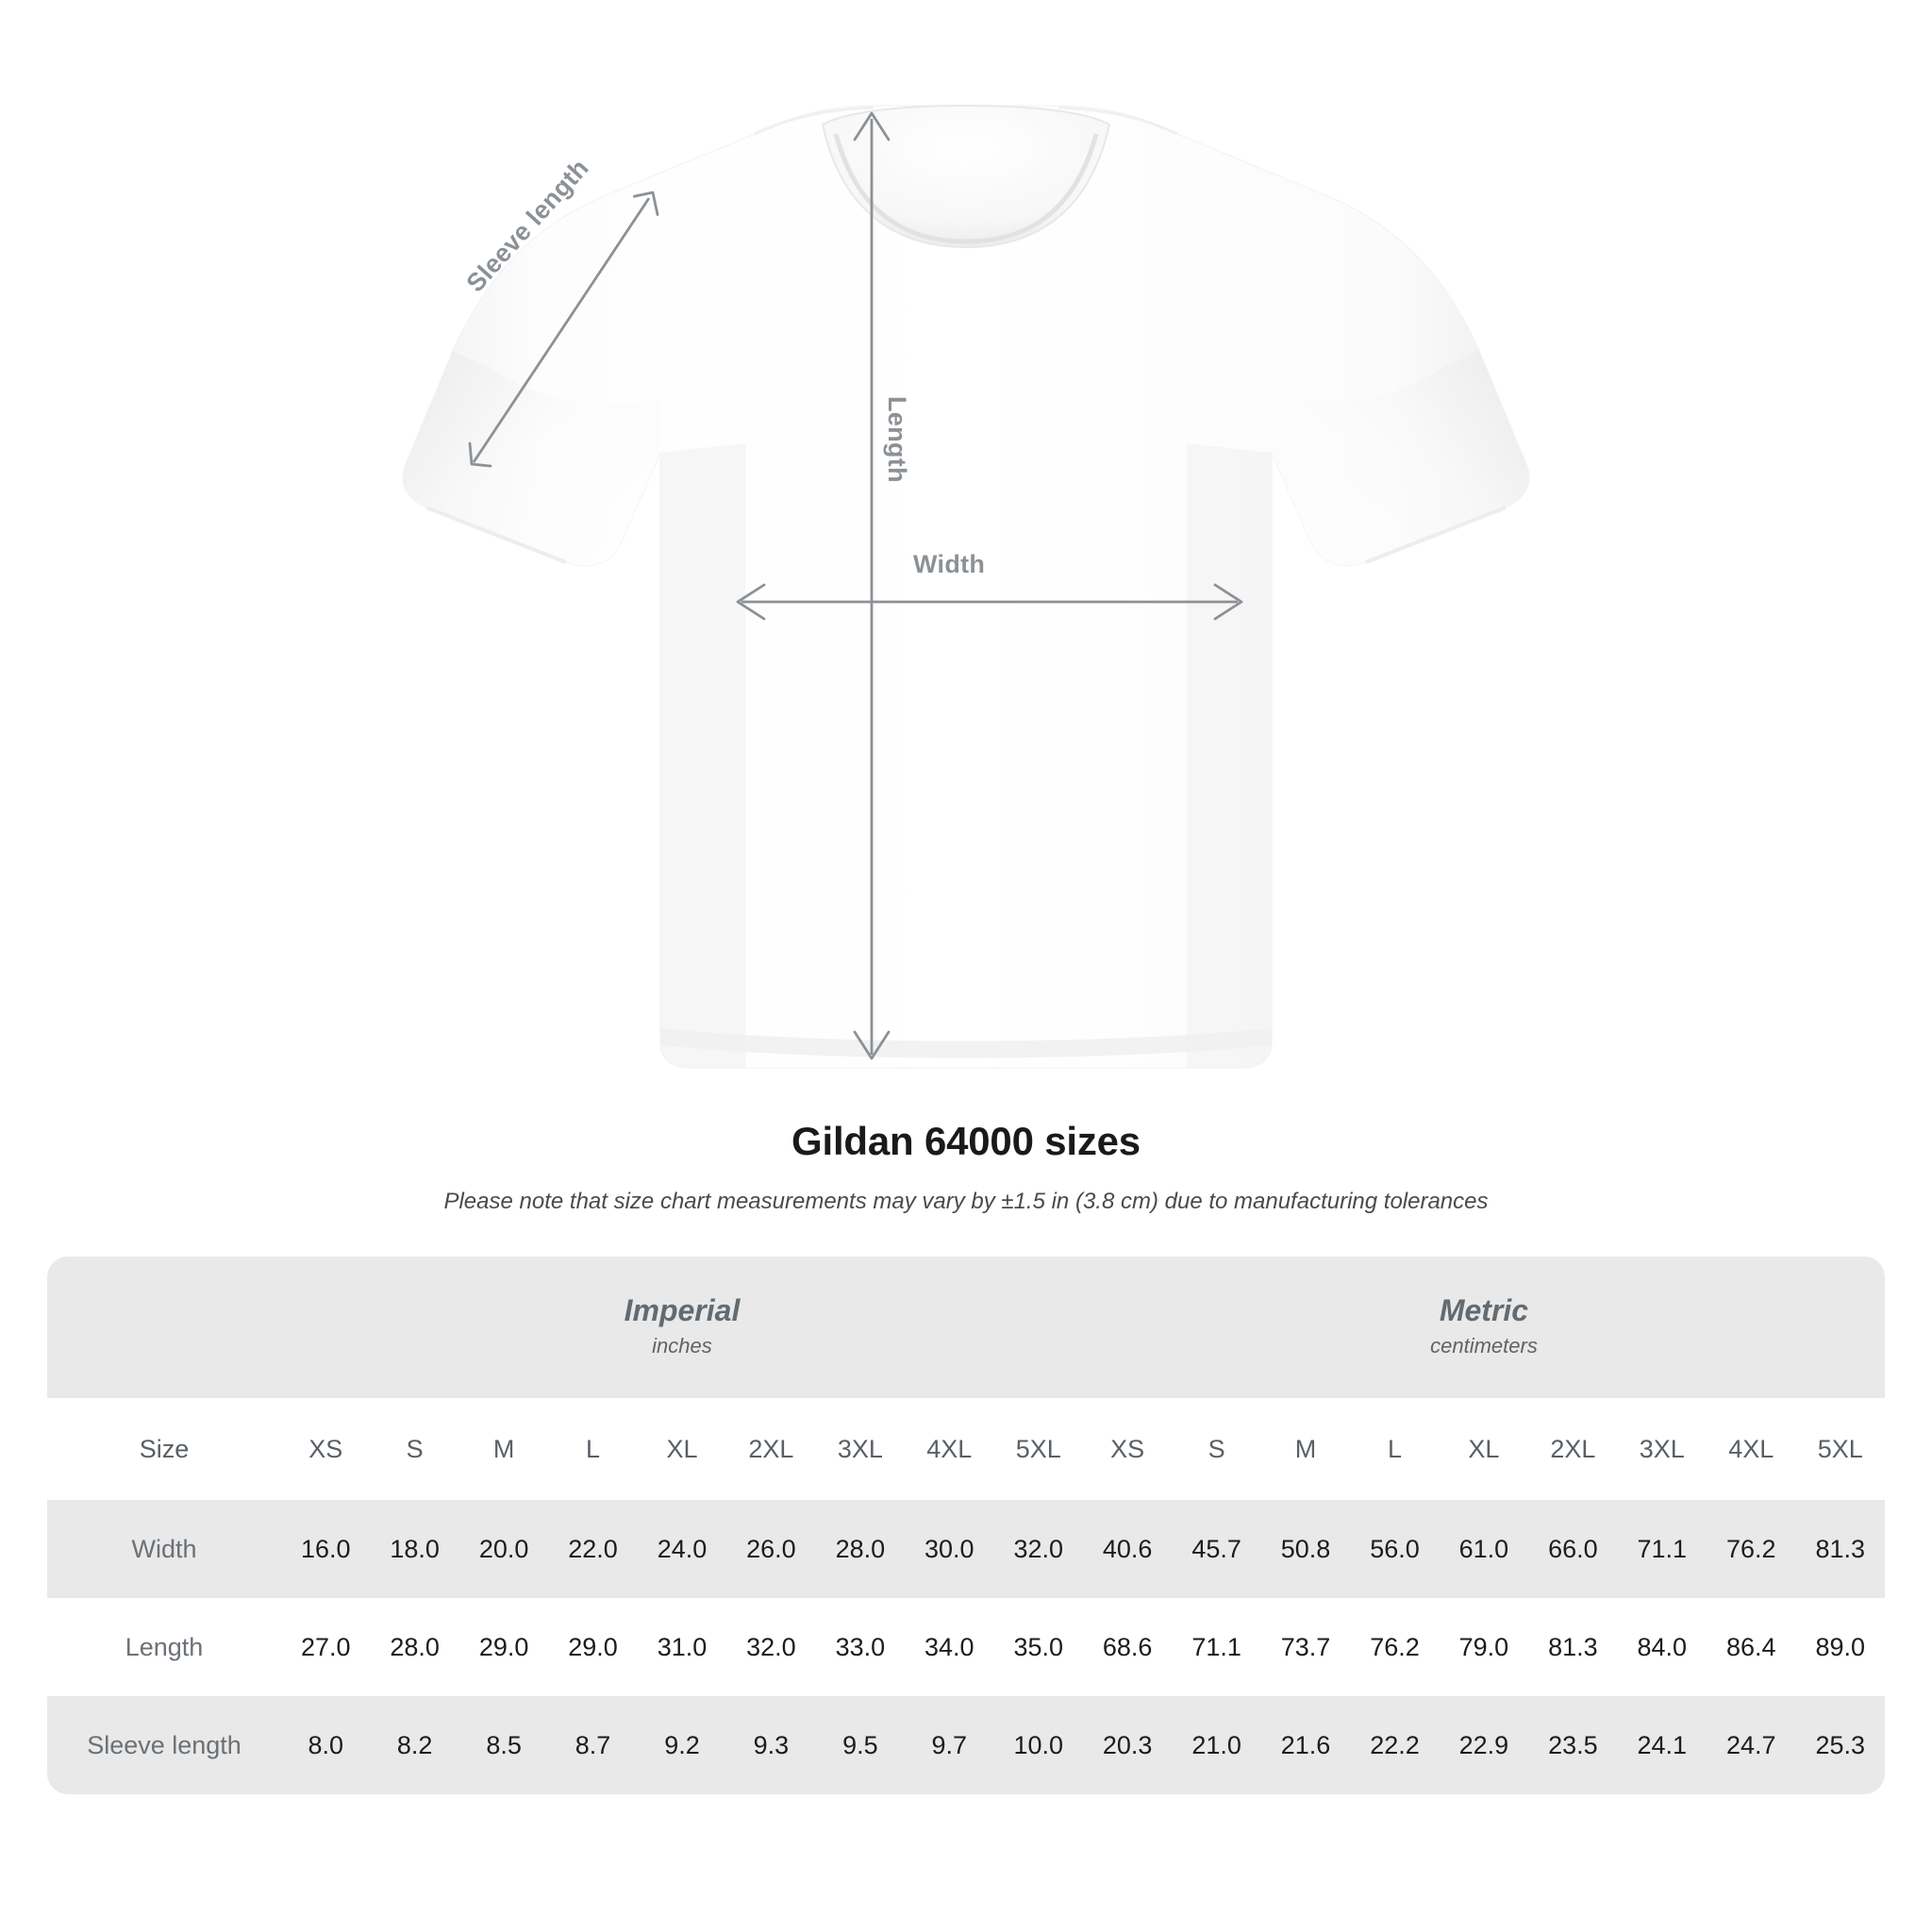  I want to click on cell-imperial-3xl: 33.0, so click(861, 1647).